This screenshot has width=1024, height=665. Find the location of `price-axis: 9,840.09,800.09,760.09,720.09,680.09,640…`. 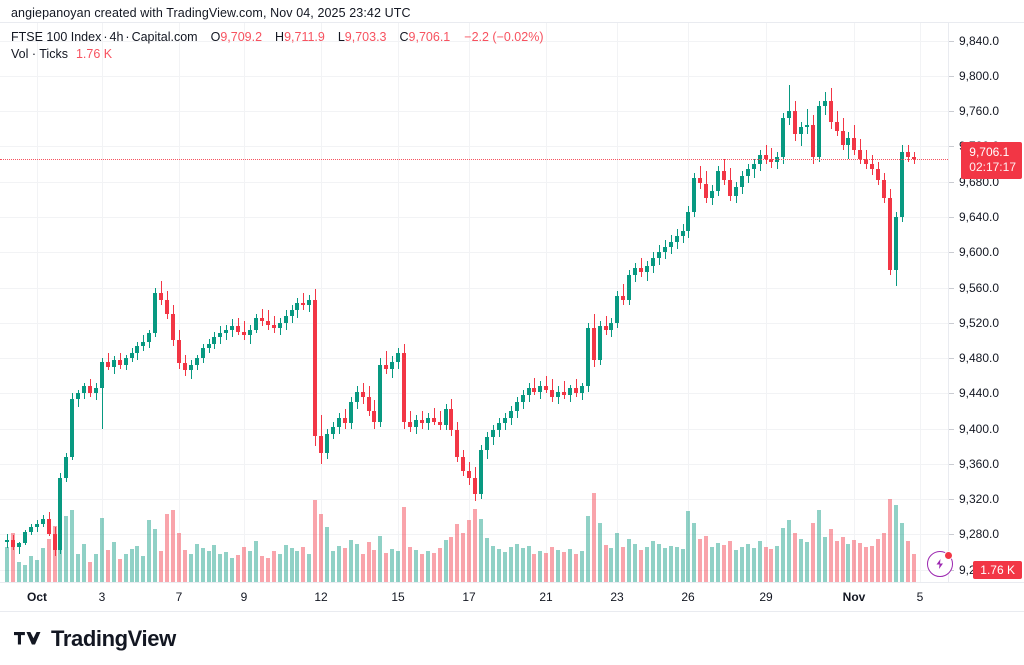

price-axis: 9,840.09,800.09,760.09,720.09,680.09,640… is located at coordinates (986, 303).